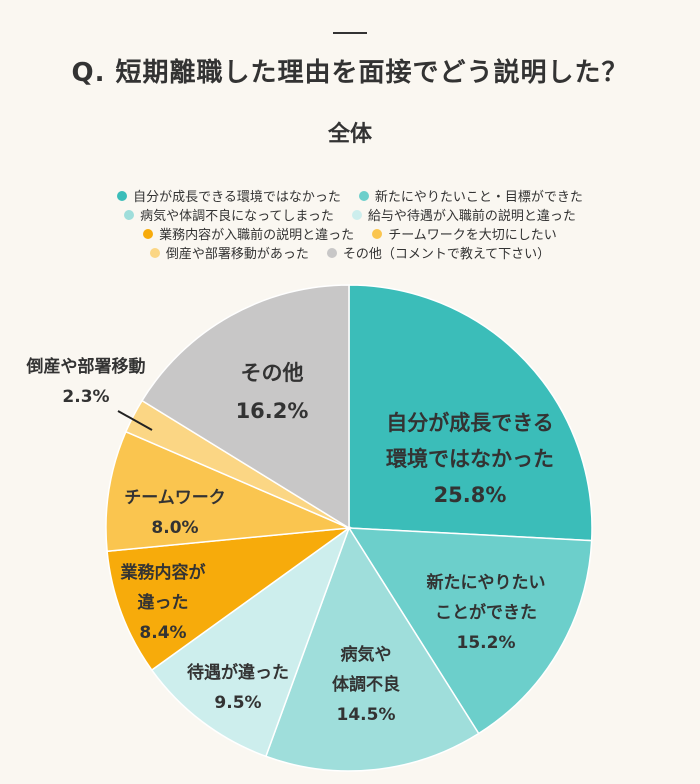  I want to click on callout-label: 倒産や部署移動, so click(86, 366).